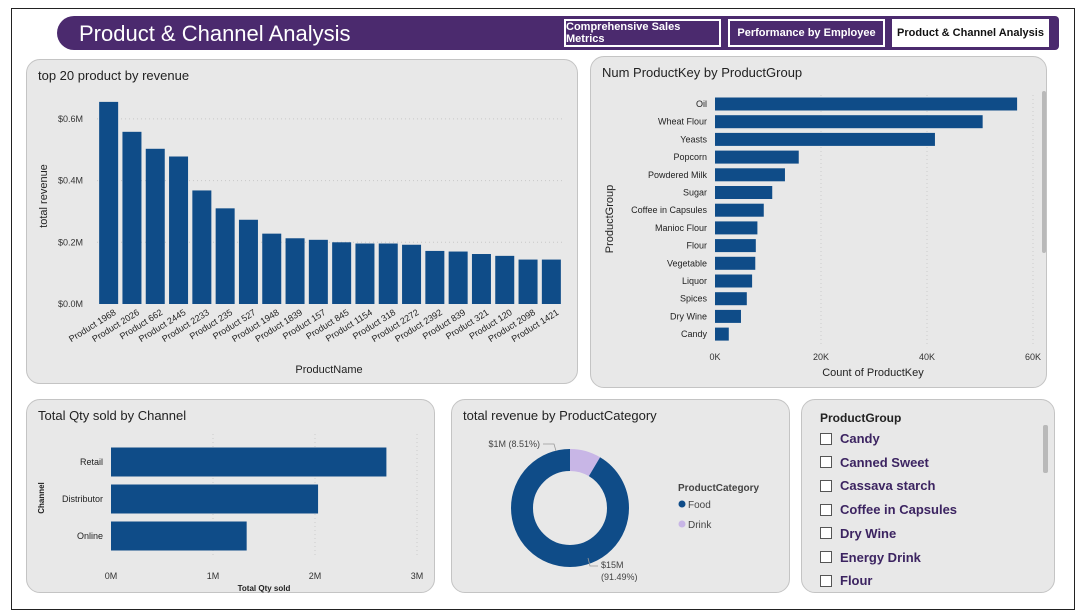  What do you see at coordinates (880, 557) in the screenshot?
I see `slicer-item-label: Energy Drink` at bounding box center [880, 557].